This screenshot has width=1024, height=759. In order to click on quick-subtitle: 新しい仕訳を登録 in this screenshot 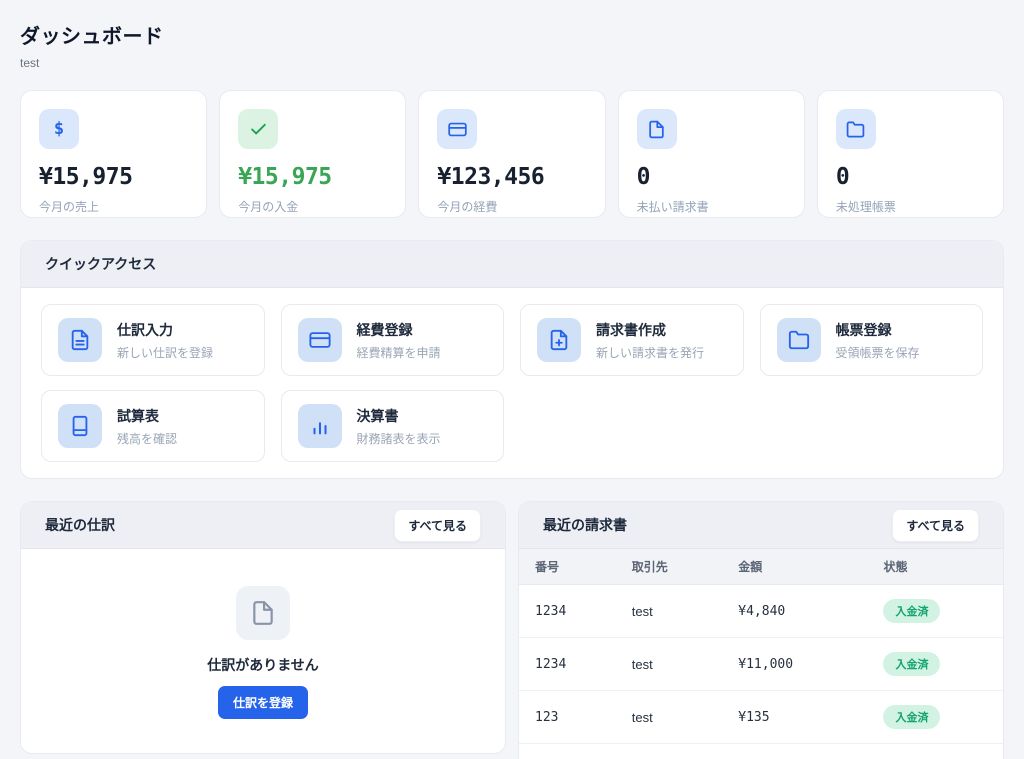, I will do `click(165, 352)`.